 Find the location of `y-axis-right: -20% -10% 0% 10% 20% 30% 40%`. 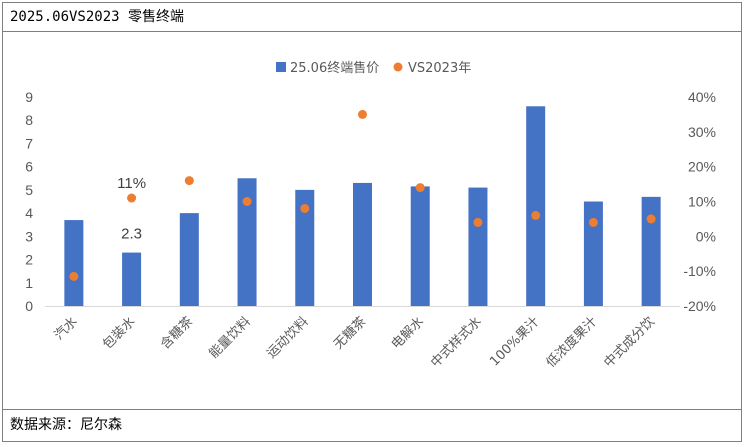

y-axis-right: -20% -10% 0% 10% 20% 30% 40% is located at coordinates (699, 201).